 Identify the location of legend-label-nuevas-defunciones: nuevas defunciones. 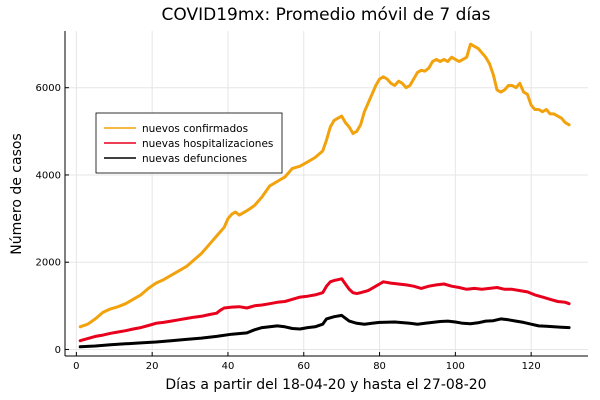
(194, 159).